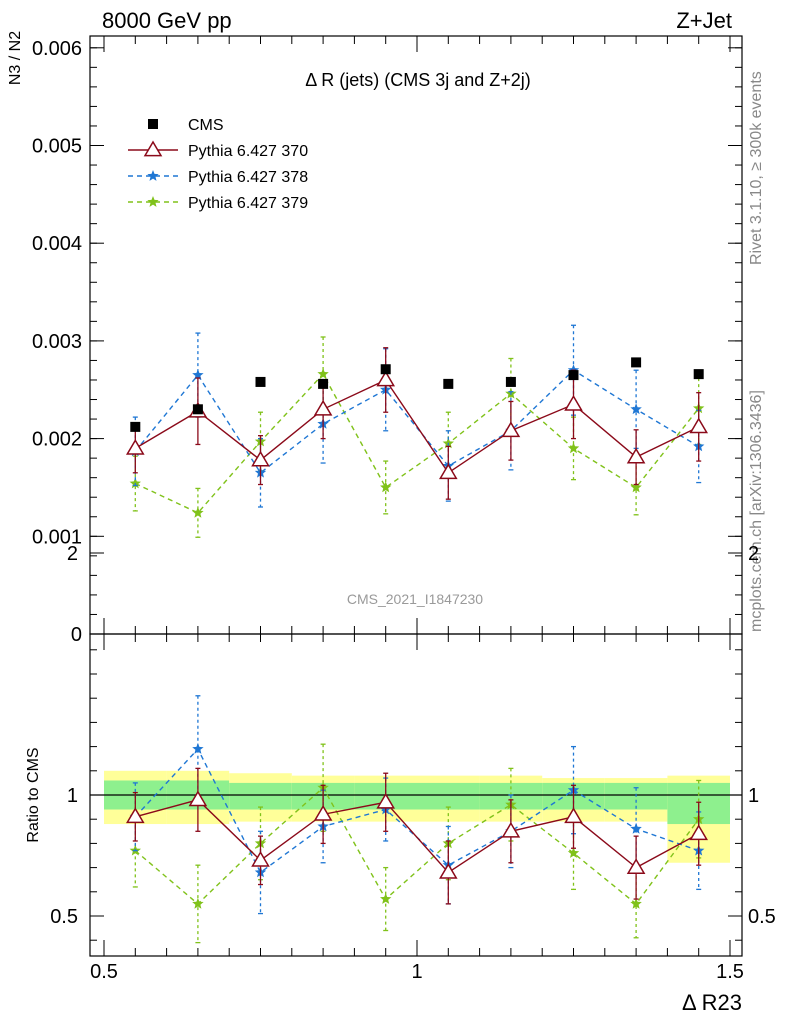  I want to click on y-tick-label: 0.005, so click(57, 147).